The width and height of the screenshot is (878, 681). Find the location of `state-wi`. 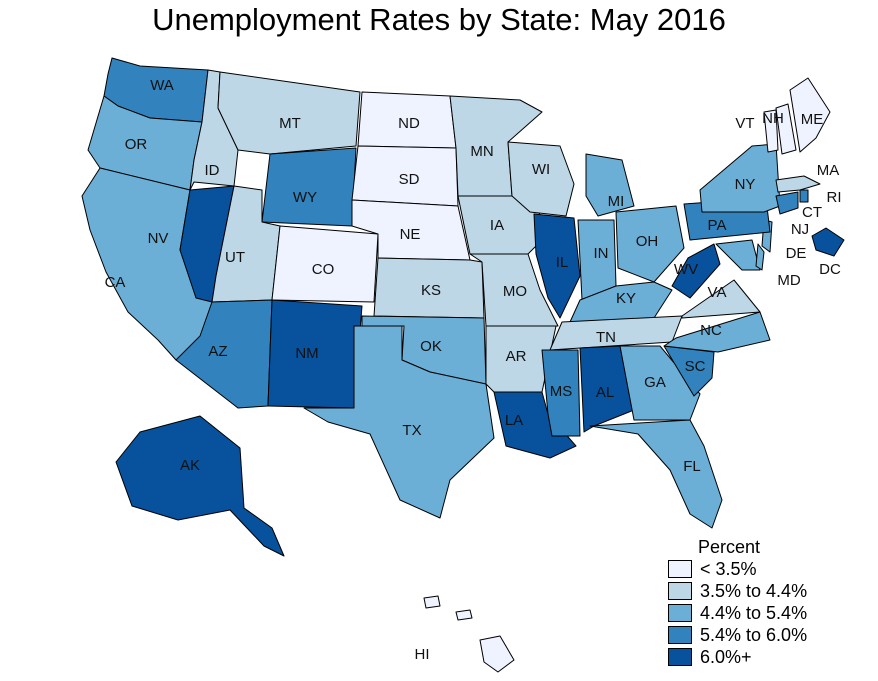

state-wi is located at coordinates (541, 179).